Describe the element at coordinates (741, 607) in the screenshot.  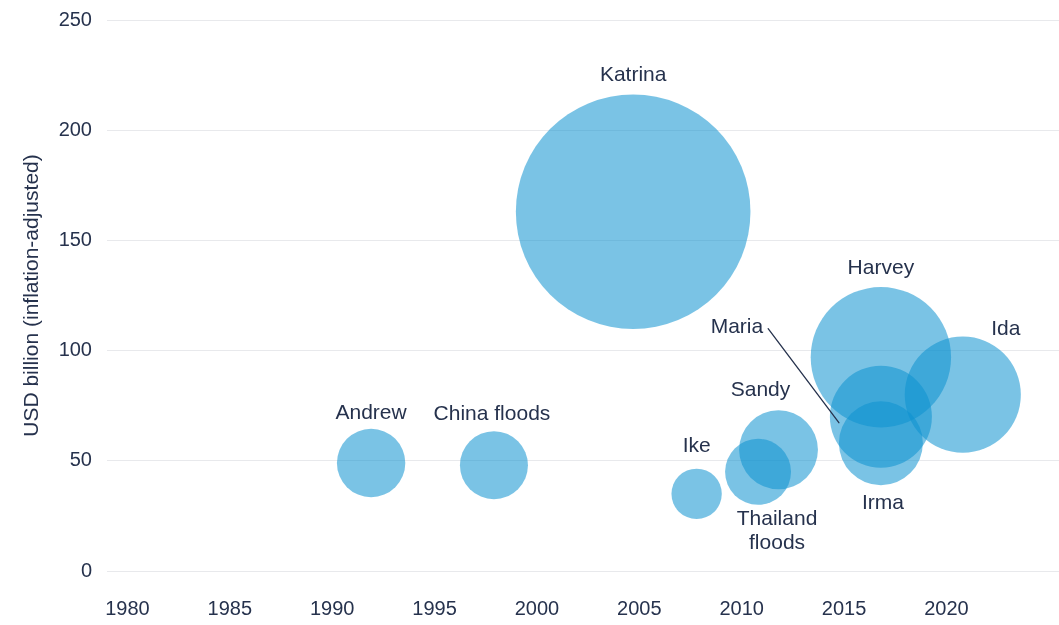
I see `x-tick-label: 2010` at that location.